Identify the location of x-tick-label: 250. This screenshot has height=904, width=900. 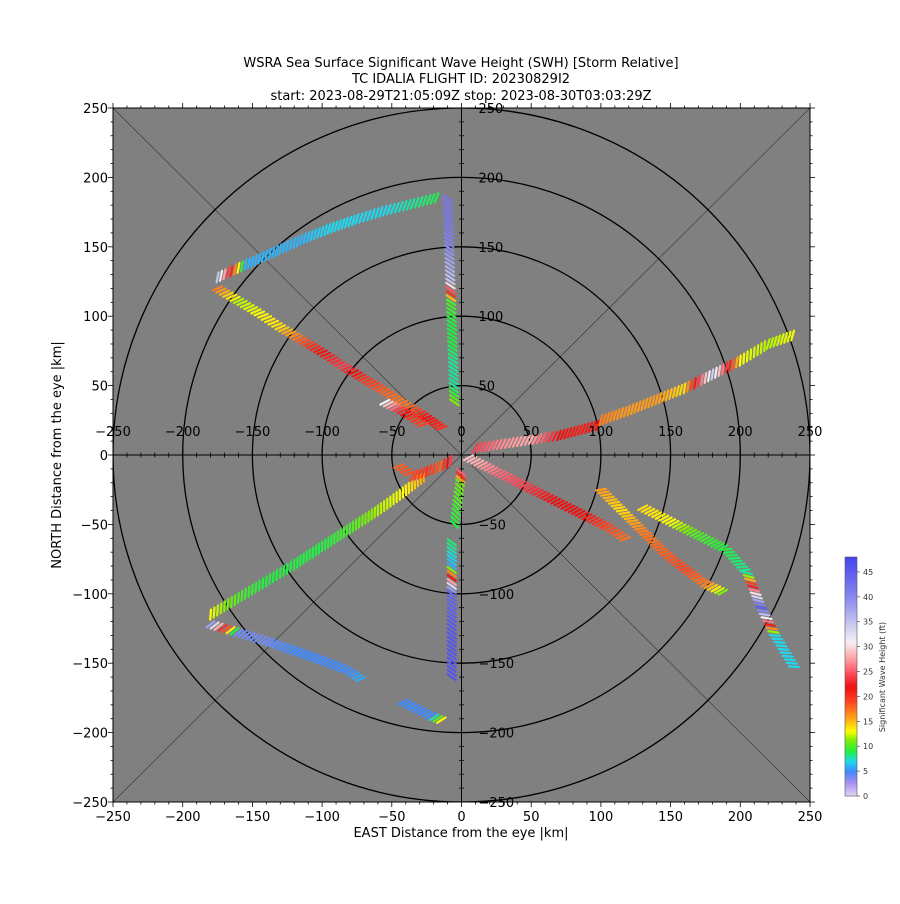
(810, 817).